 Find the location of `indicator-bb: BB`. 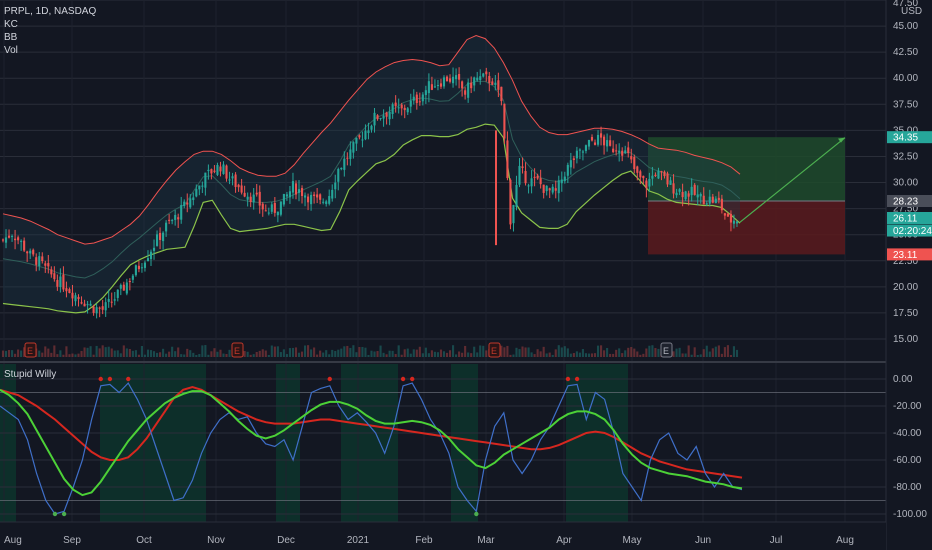

indicator-bb: BB is located at coordinates (11, 37).